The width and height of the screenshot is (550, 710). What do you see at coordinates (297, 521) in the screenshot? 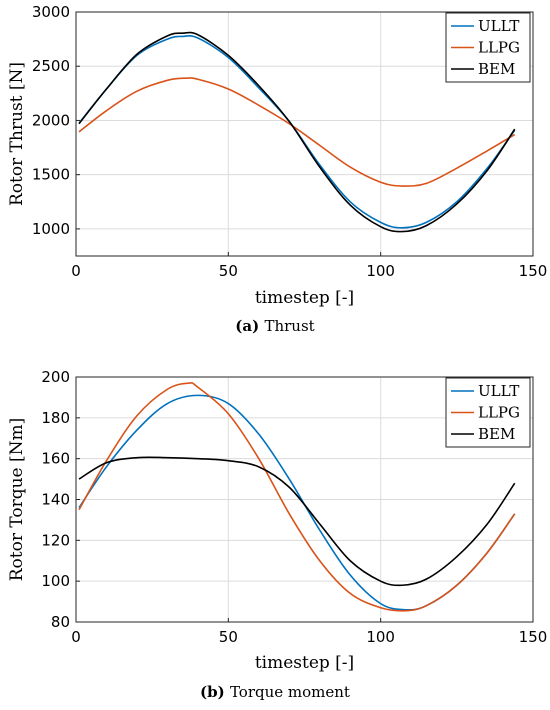
I see `series-line-bem` at bounding box center [297, 521].